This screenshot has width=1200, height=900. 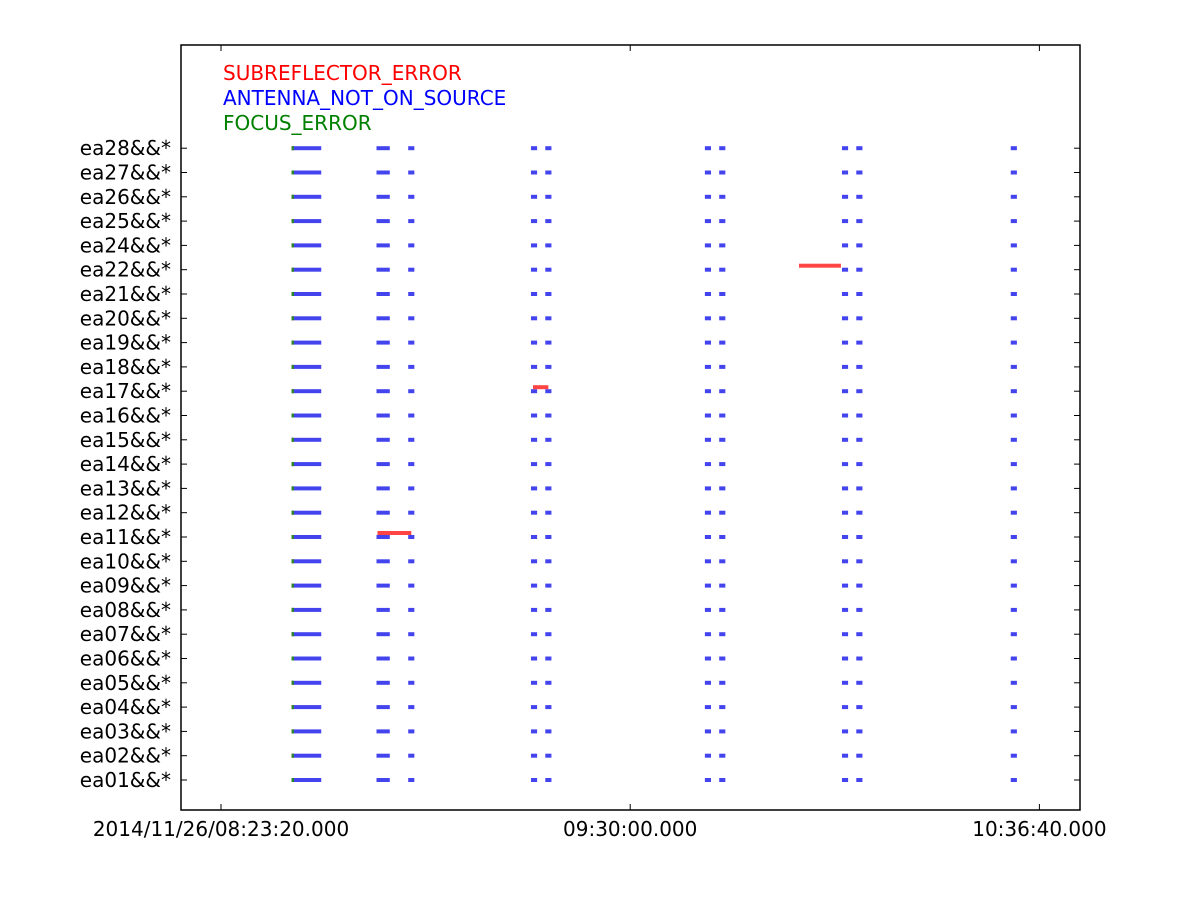 I want to click on y-tick-label: ea22&&*, so click(x=125, y=270).